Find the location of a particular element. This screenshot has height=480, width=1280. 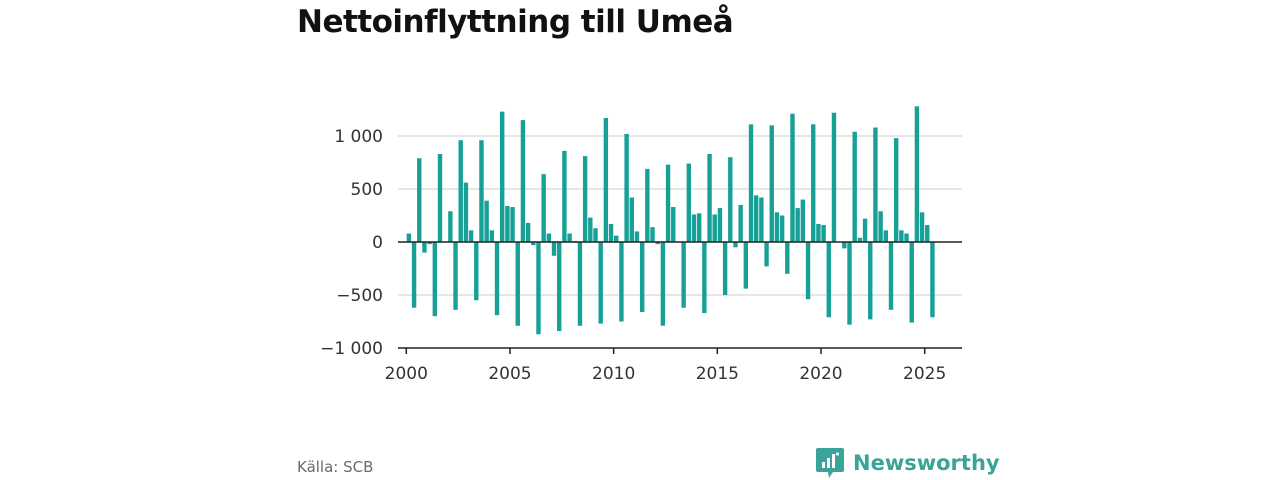

x-tick-label: 2025 is located at coordinates (924, 374).